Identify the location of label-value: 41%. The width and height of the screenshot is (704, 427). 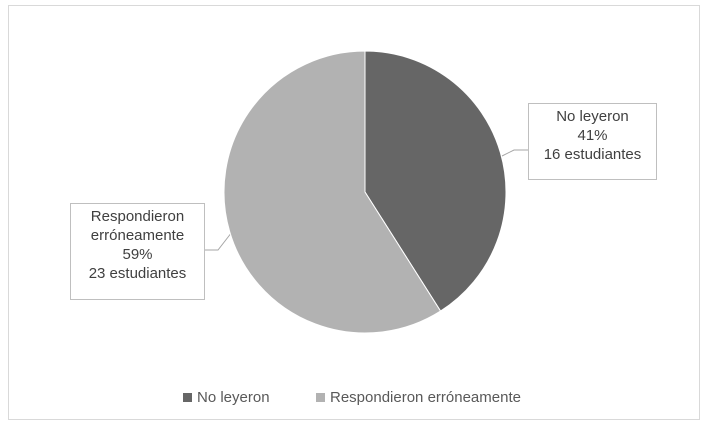
(592, 135).